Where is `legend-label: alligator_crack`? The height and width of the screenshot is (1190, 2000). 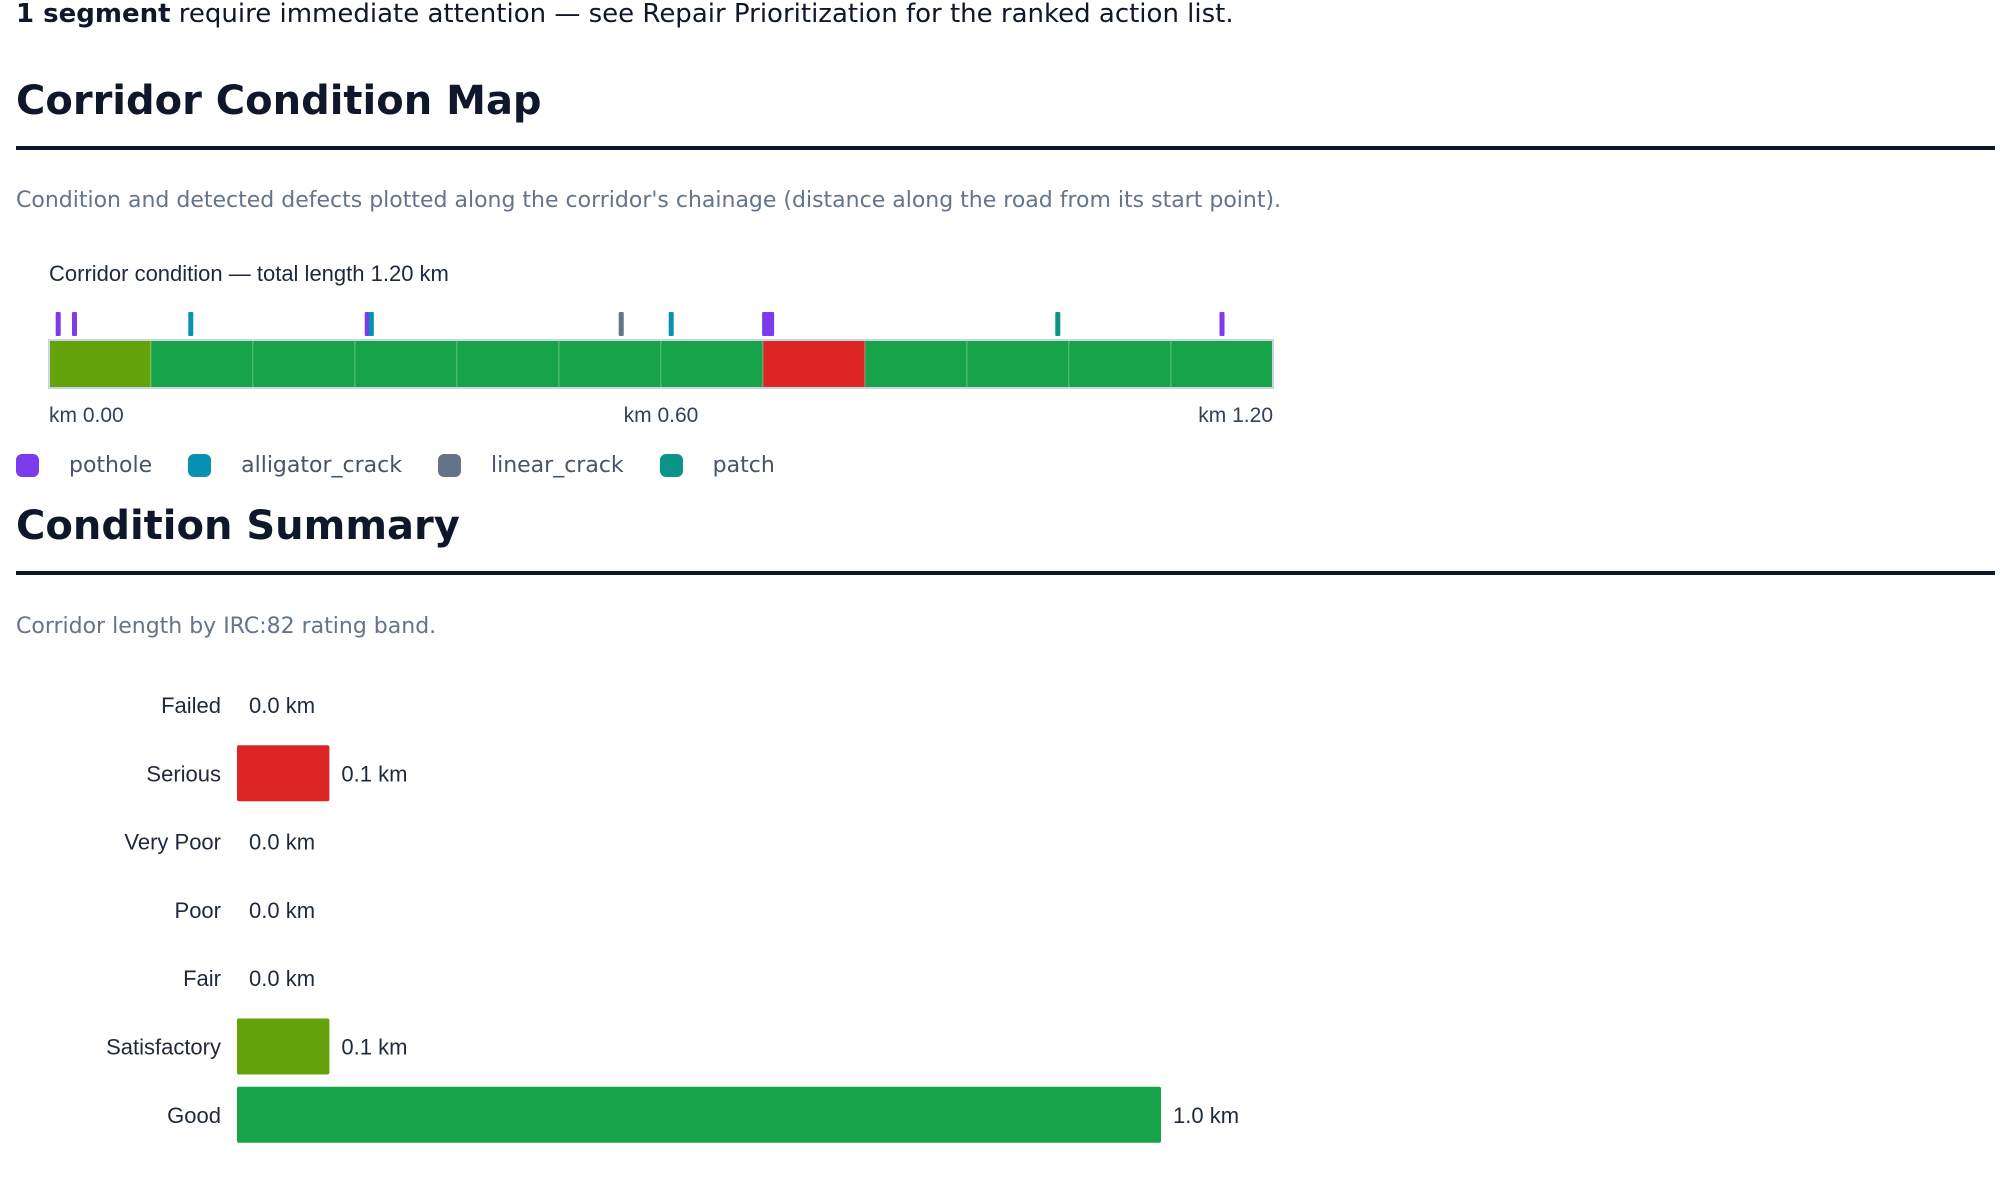 legend-label: alligator_crack is located at coordinates (321, 465).